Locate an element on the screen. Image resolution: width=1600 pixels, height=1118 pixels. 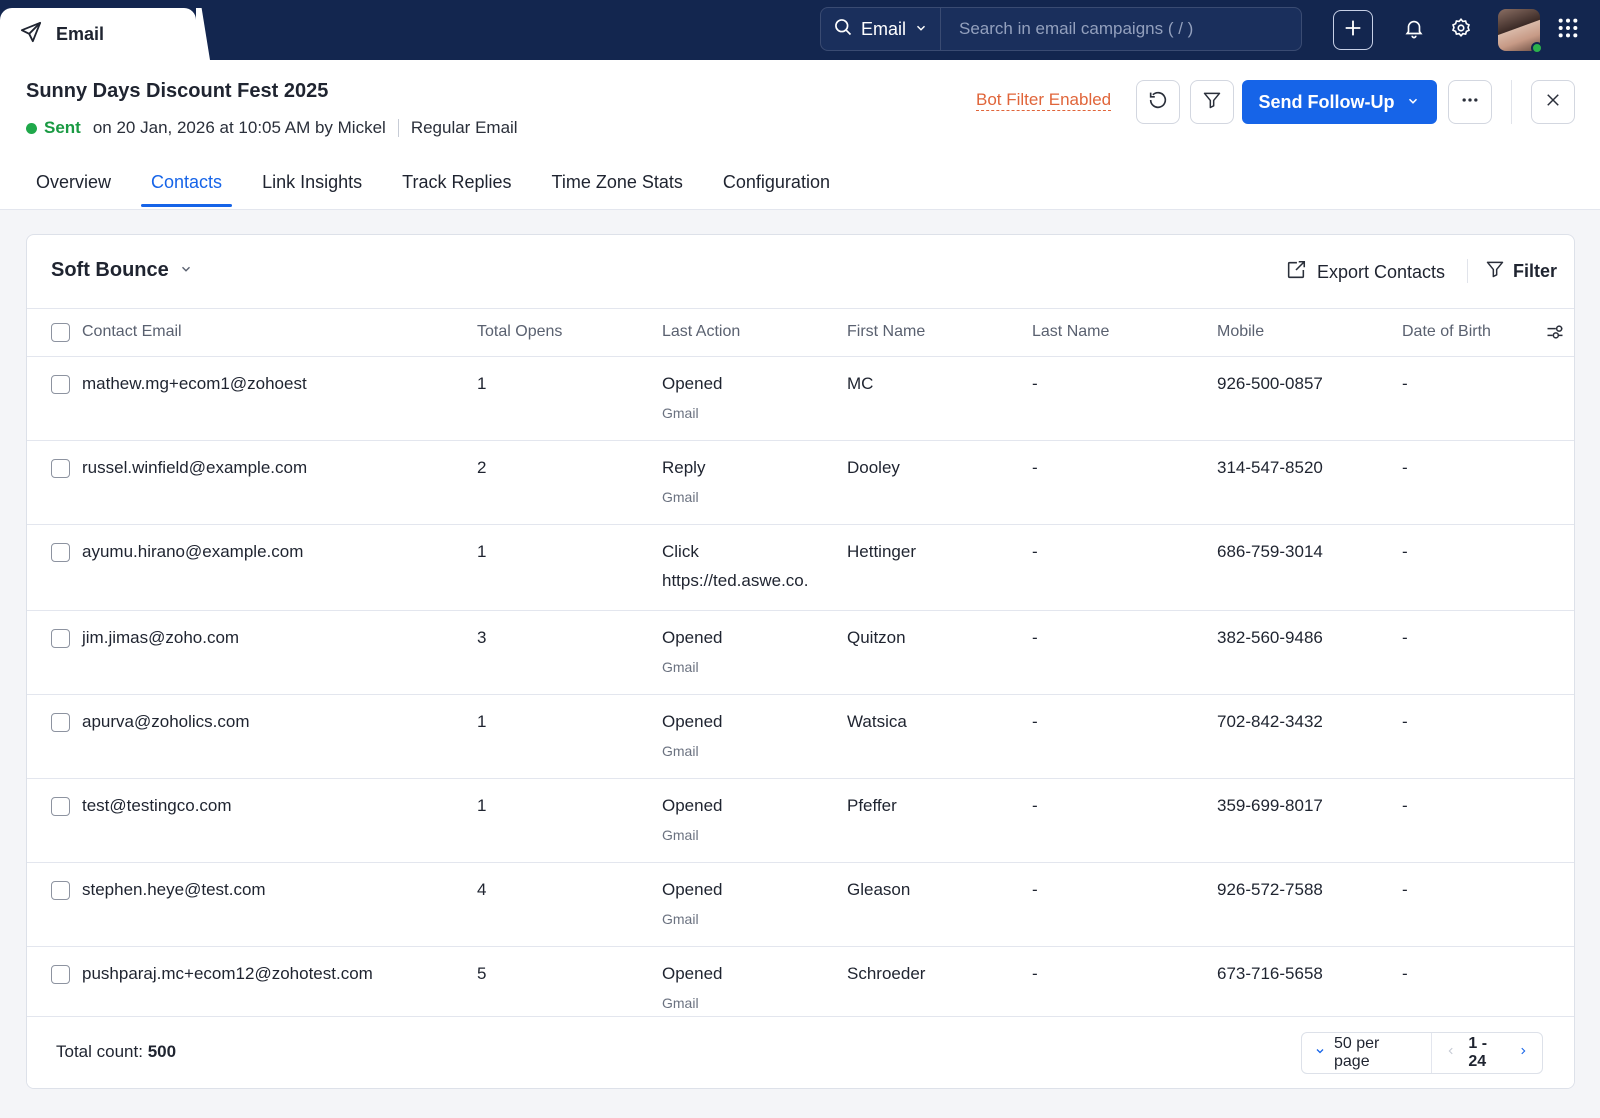
mobile-cell: 702-842-3432 is located at coordinates (1270, 721).